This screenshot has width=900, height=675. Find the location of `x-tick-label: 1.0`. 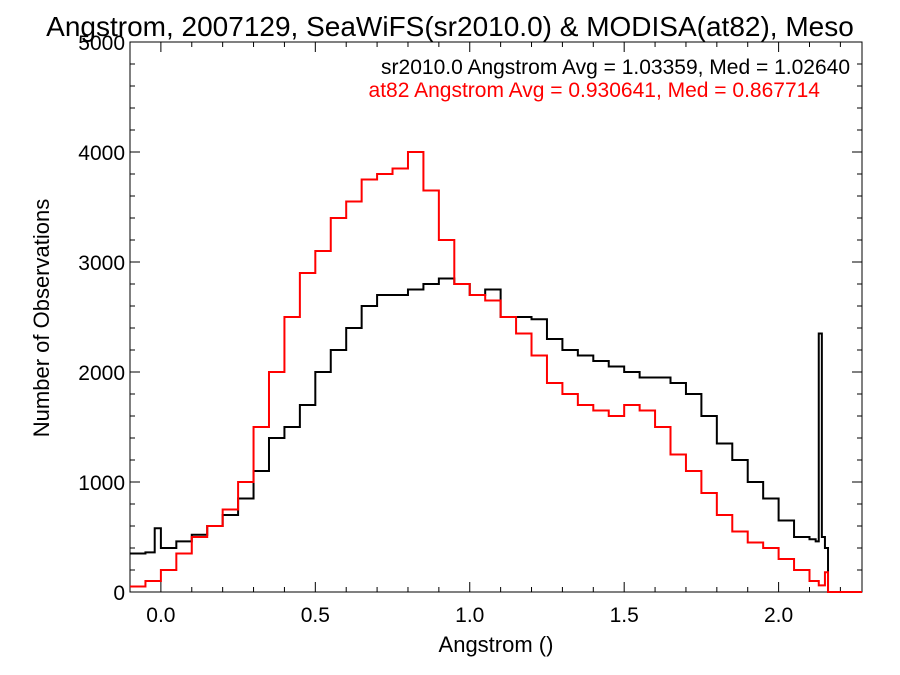

x-tick-label: 1.0 is located at coordinates (469, 615).